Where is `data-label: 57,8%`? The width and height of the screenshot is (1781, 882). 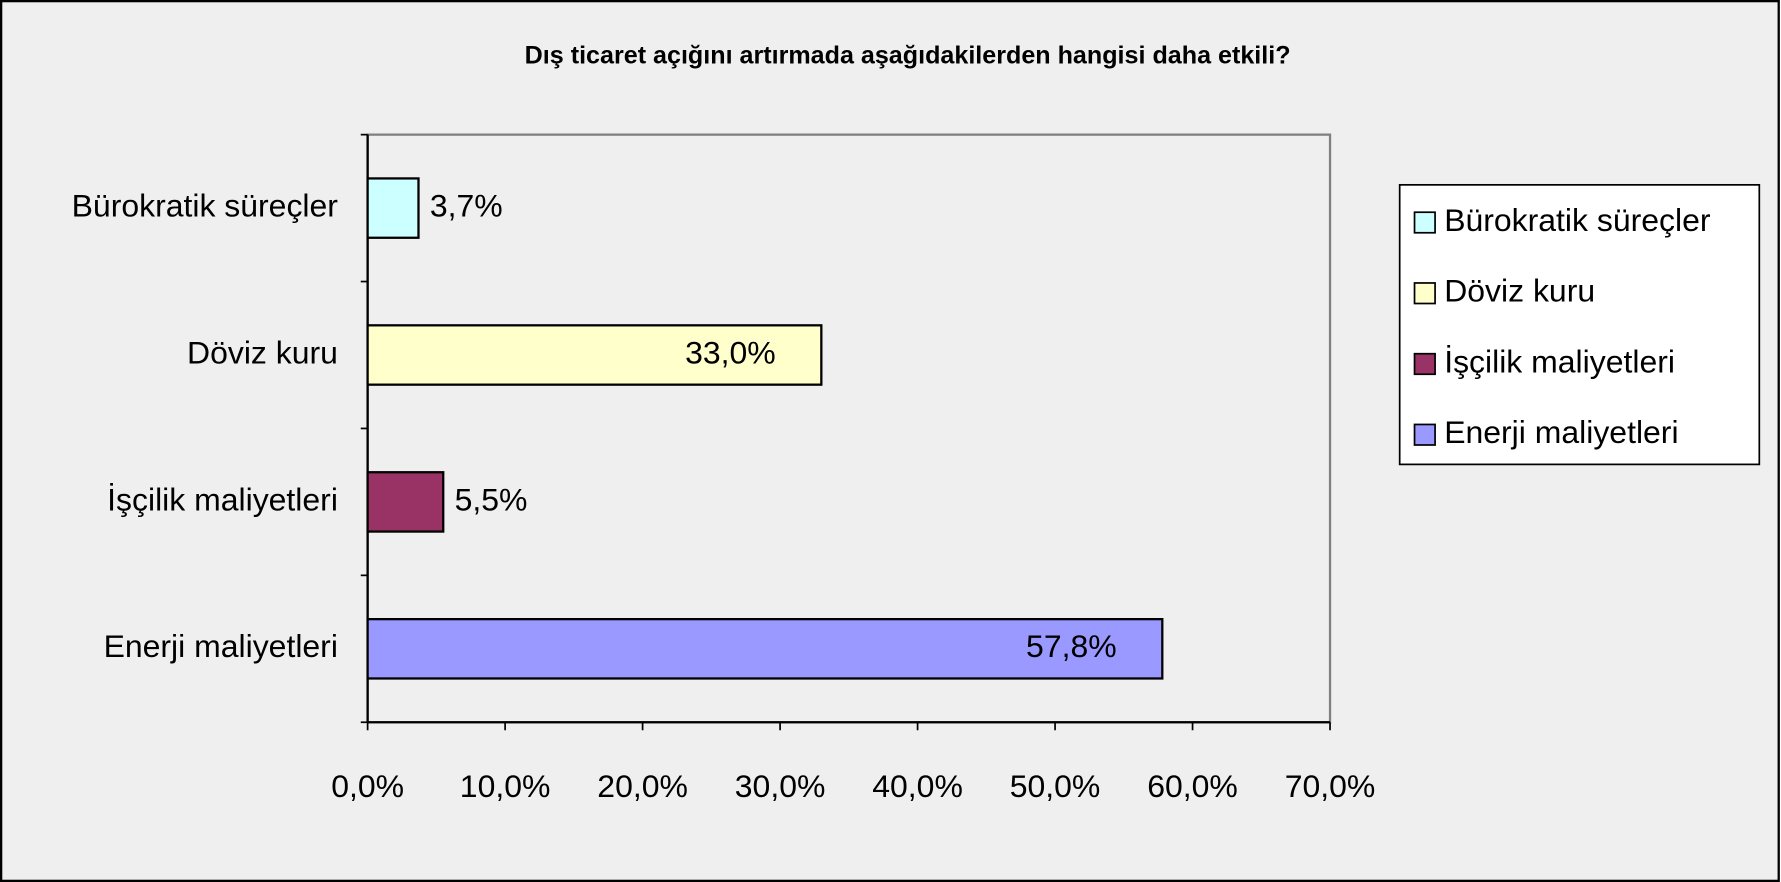 data-label: 57,8% is located at coordinates (1071, 646).